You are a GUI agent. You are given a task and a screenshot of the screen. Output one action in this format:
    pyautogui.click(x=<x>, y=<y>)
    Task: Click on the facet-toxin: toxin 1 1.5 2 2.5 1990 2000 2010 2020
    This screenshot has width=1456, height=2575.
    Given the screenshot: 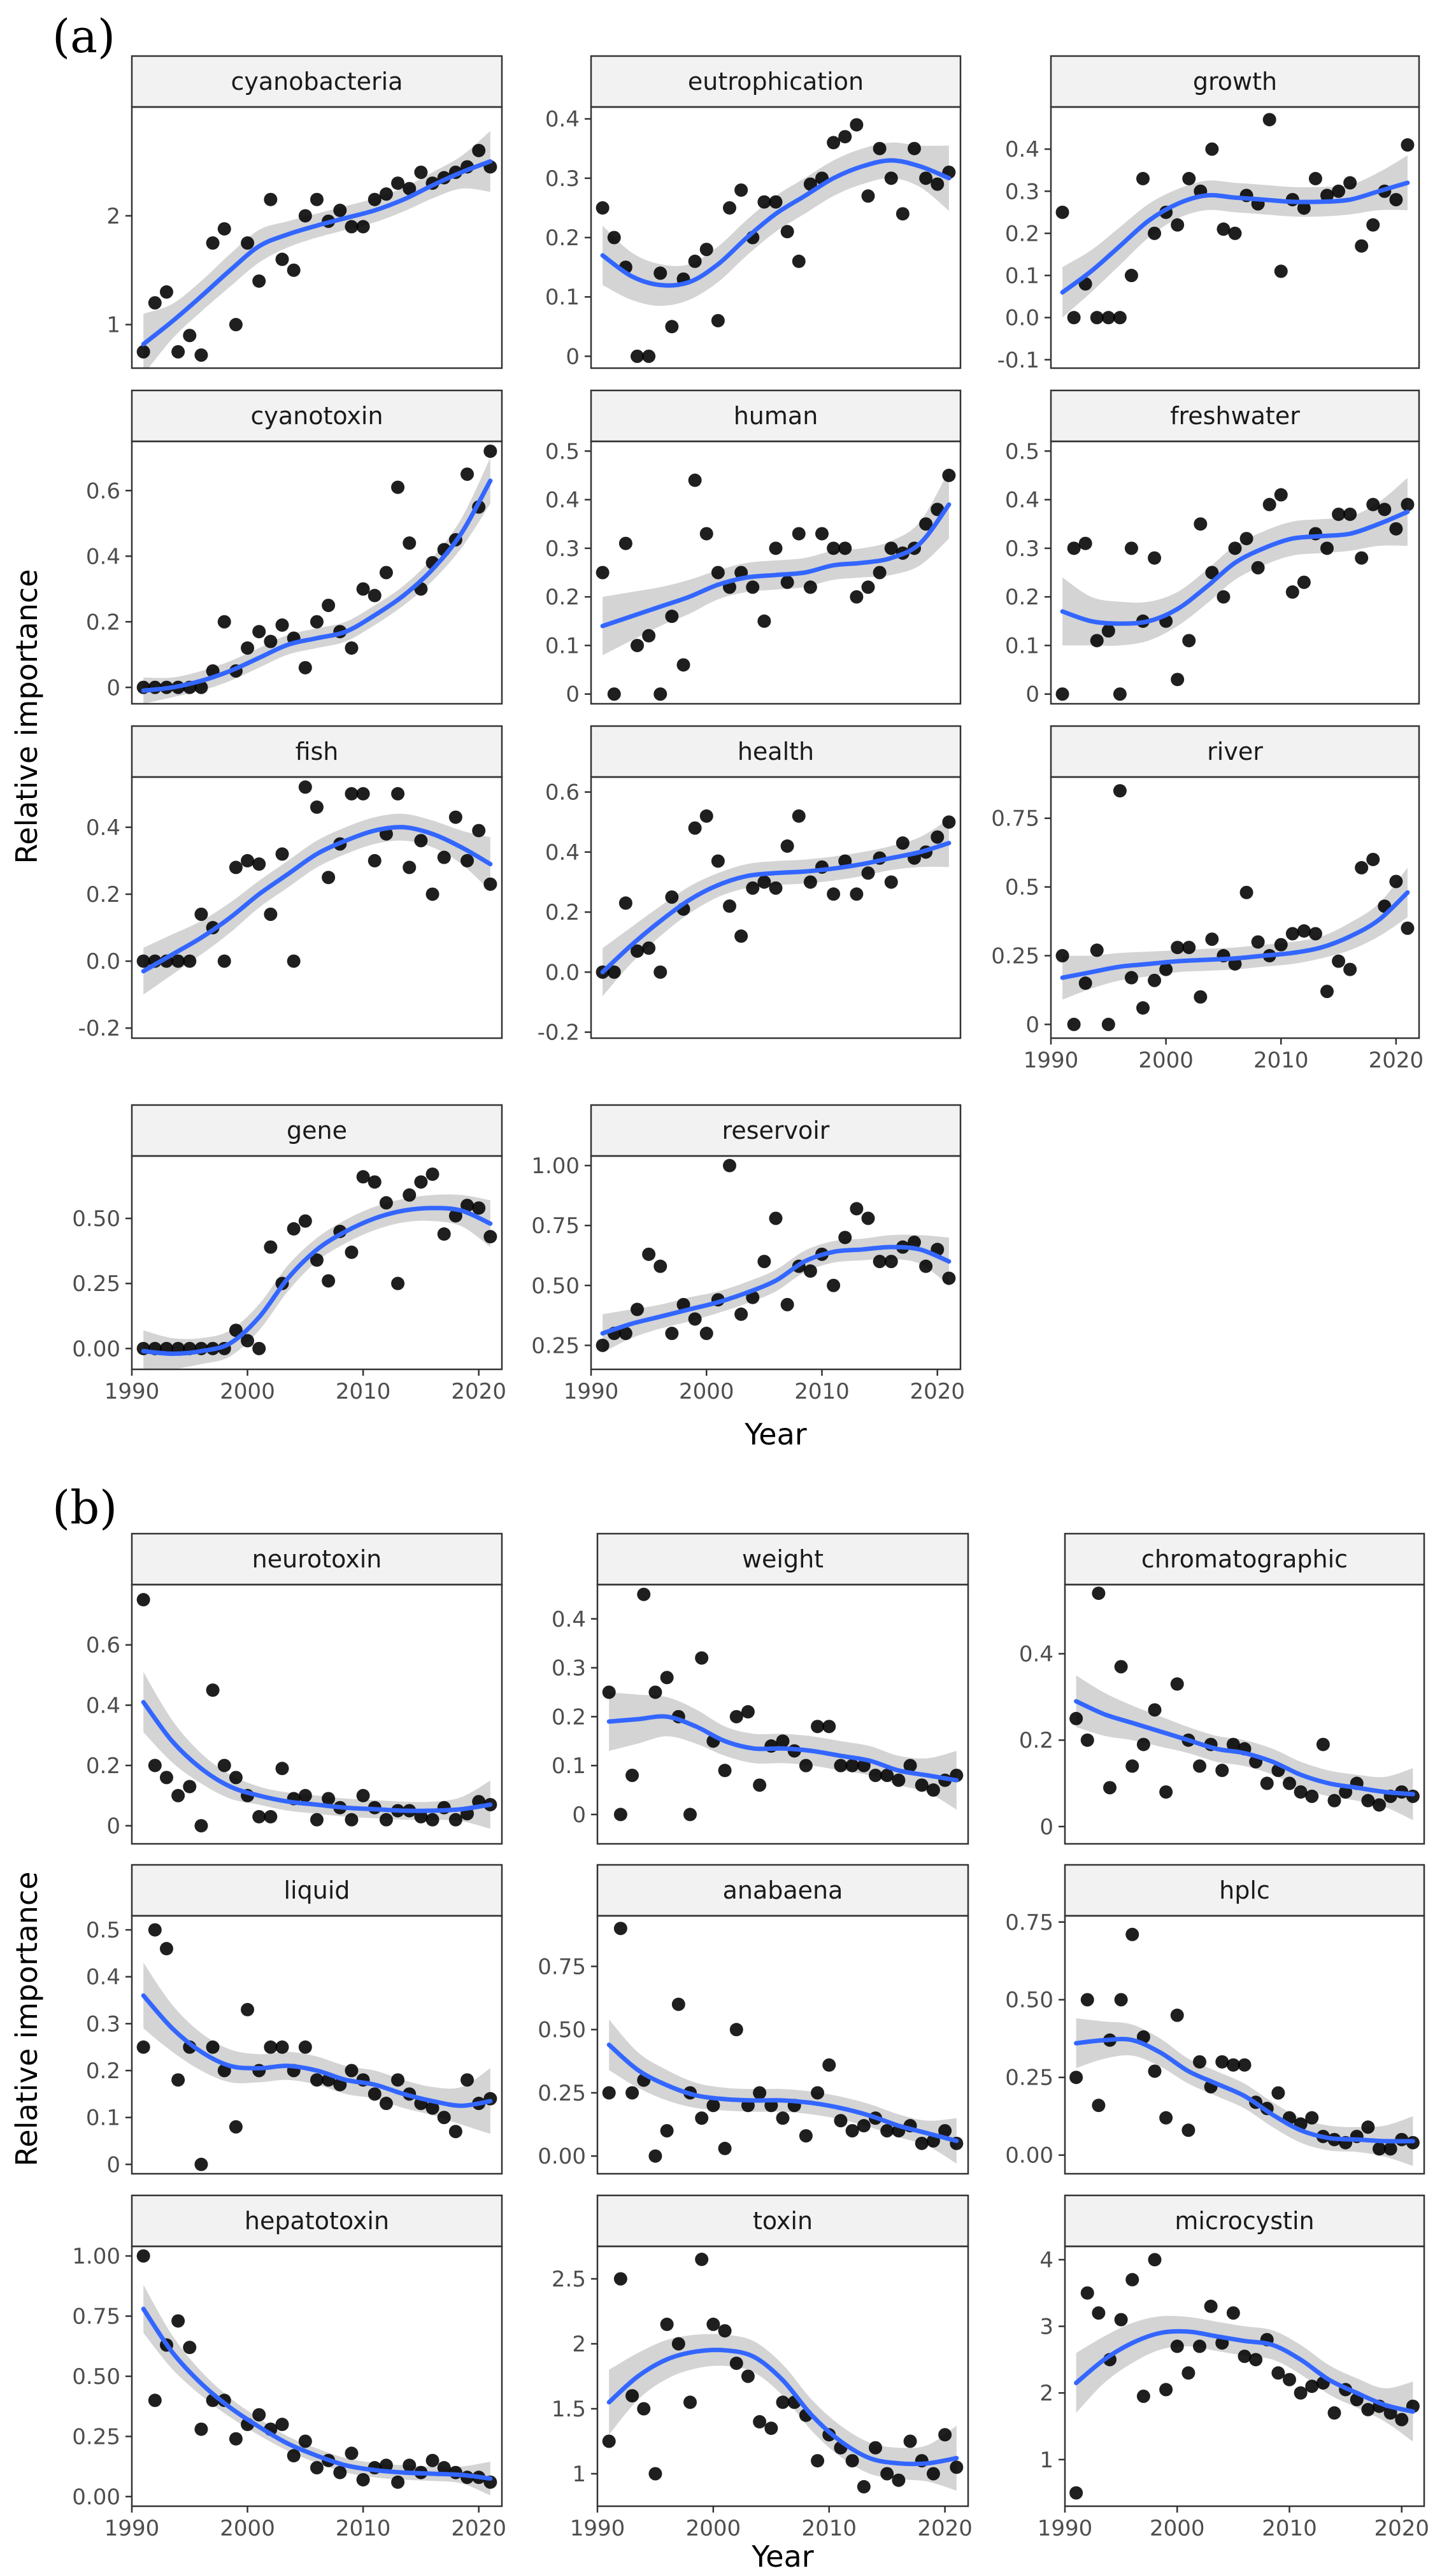 What is the action you would take?
    pyautogui.click(x=762, y=2367)
    